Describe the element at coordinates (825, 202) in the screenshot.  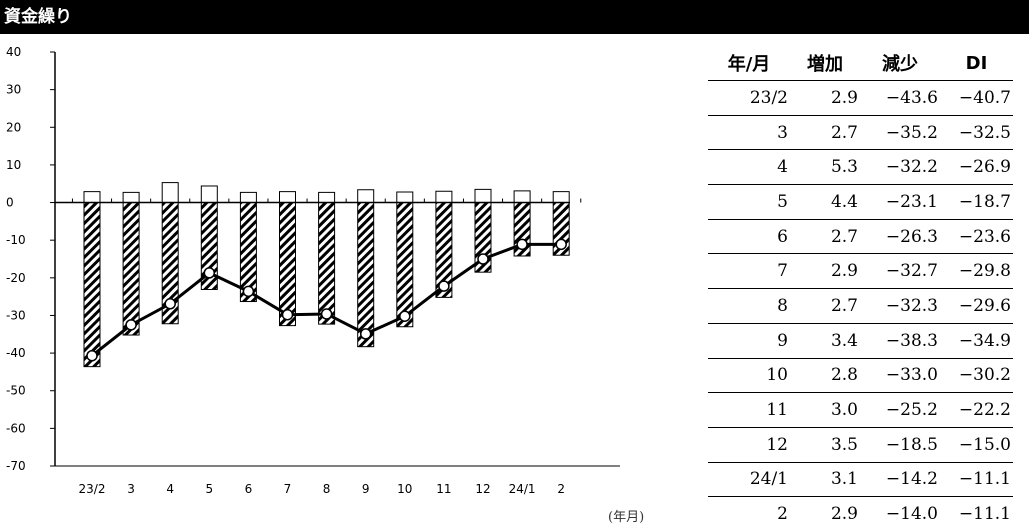
I see `cell-increase: 4.4` at that location.